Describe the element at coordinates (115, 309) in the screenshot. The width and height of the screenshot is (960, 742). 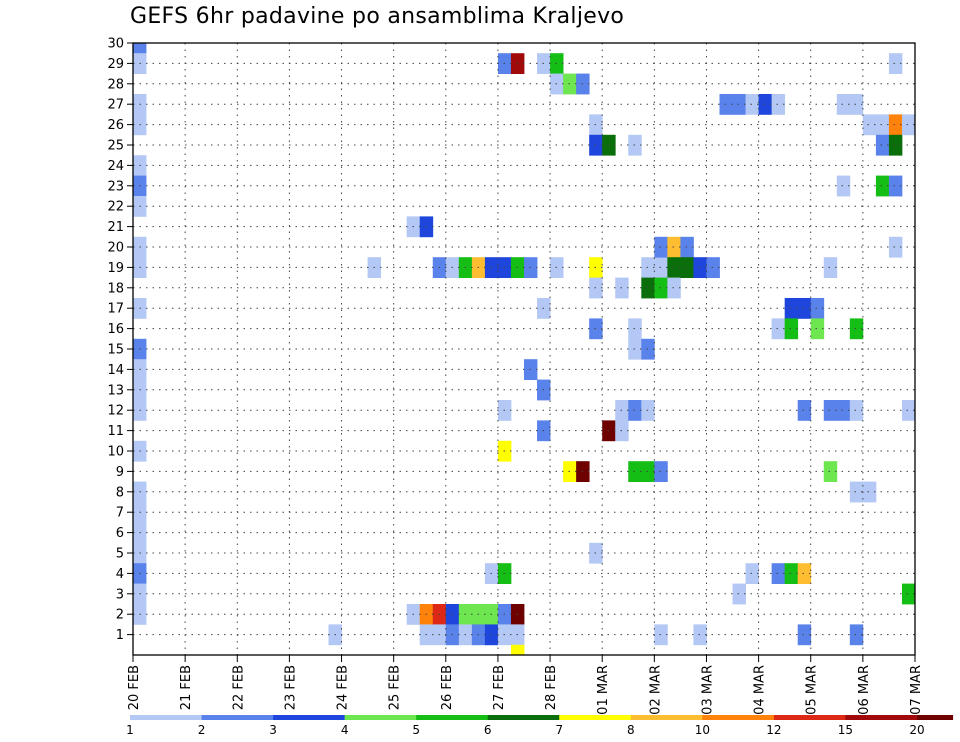
I see `y-tick-label: 17` at that location.